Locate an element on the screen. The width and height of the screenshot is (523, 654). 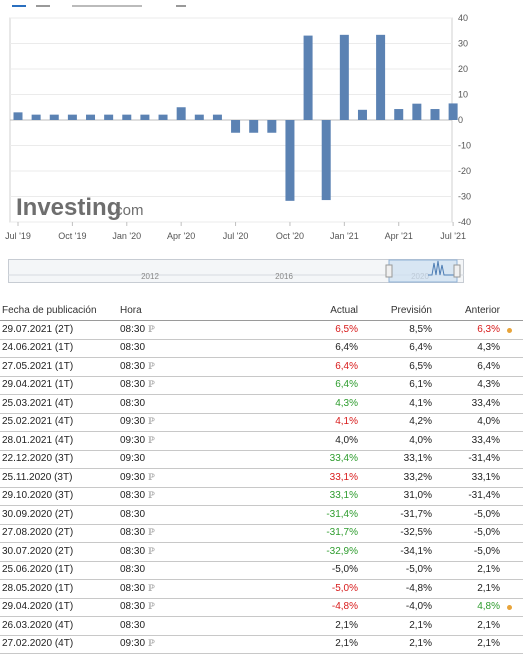
table-row: 30.09.2020 (2T) 08:30 -31,4% -31,7% -5,0% is located at coordinates (261, 515).